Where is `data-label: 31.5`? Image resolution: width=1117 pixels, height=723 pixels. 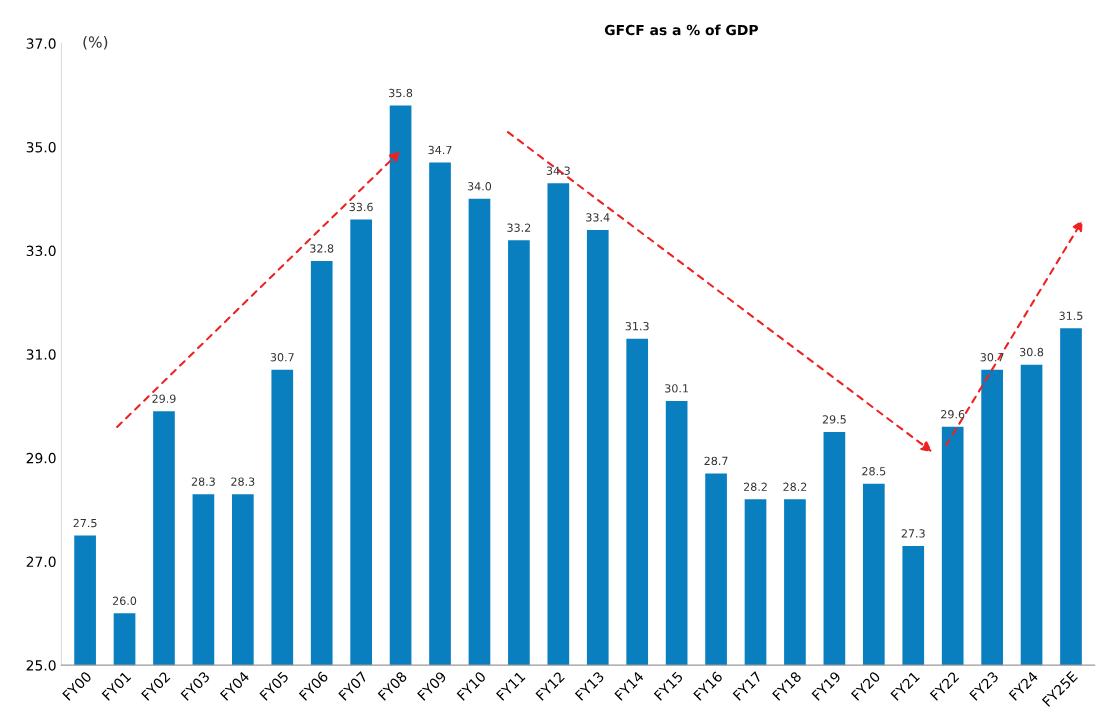 data-label: 31.5 is located at coordinates (1071, 315).